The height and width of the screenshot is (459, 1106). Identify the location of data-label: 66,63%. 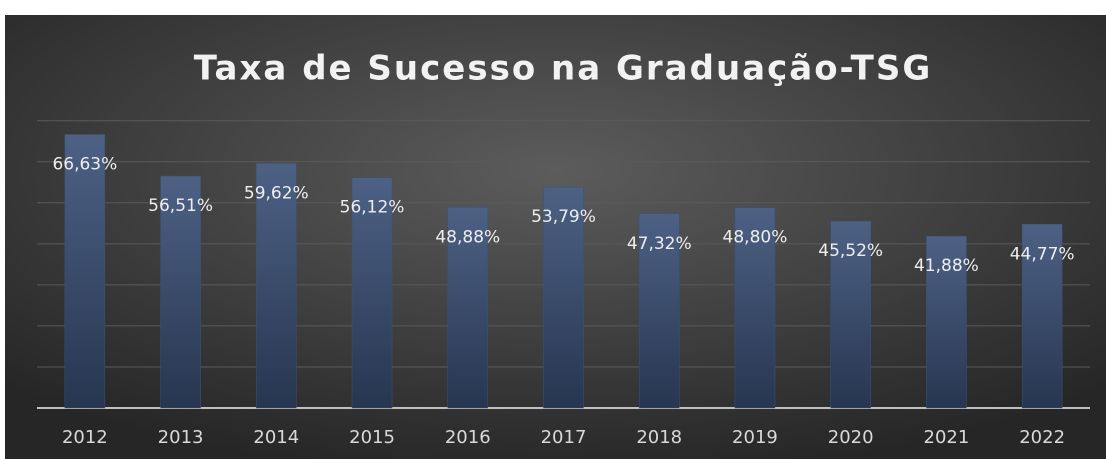
(84, 165).